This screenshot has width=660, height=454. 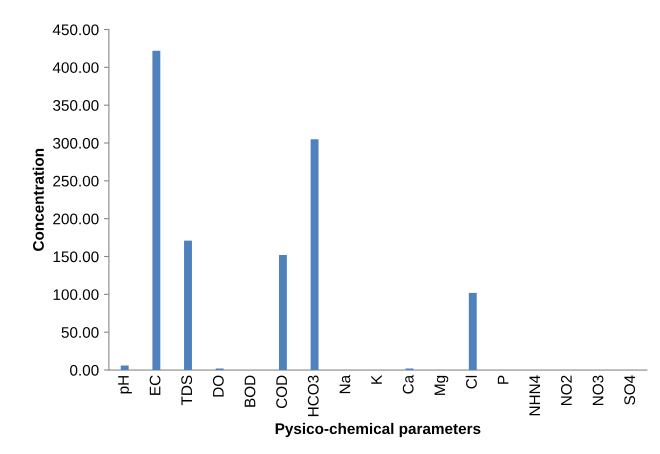 What do you see at coordinates (155, 385) in the screenshot?
I see `x-tick-label: EC` at bounding box center [155, 385].